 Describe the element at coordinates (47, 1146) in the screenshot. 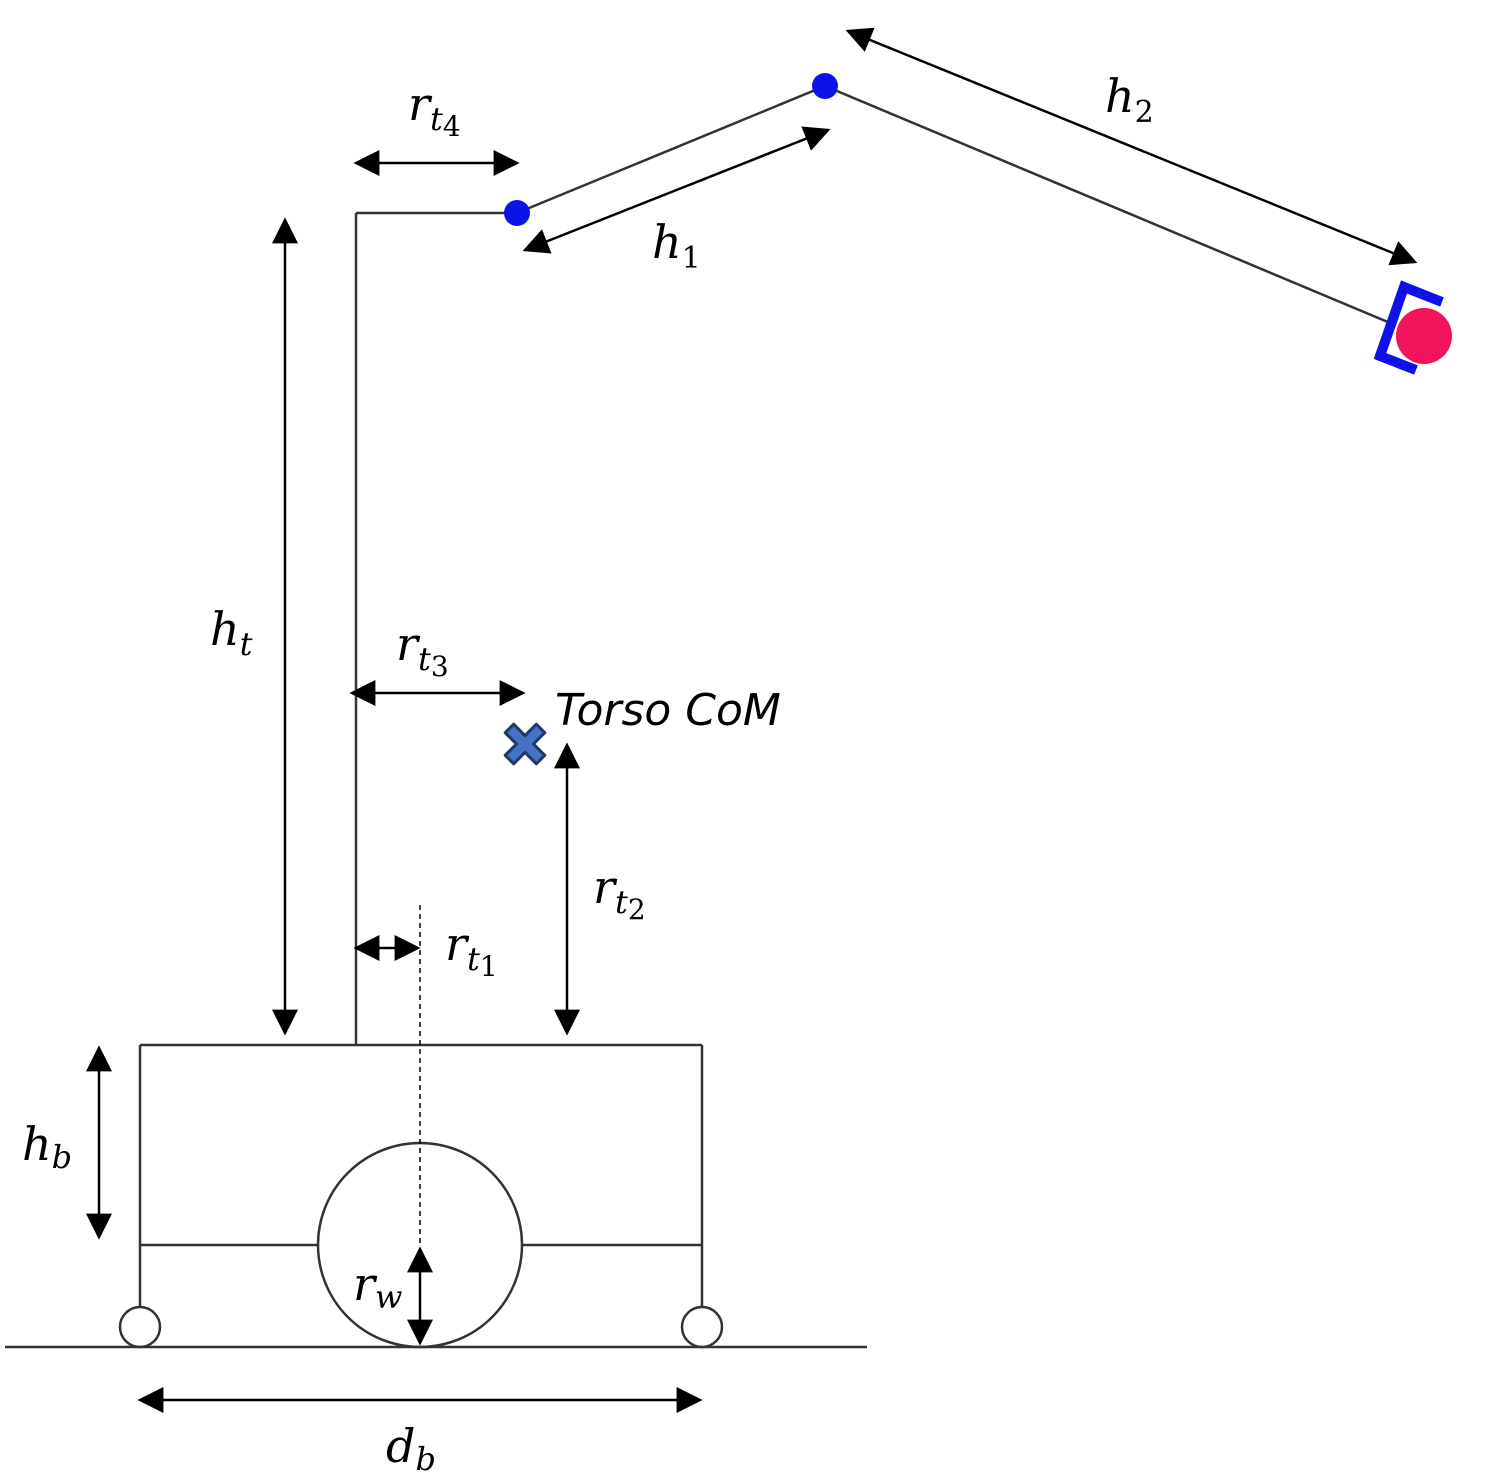

I see `hb-label: hb` at that location.